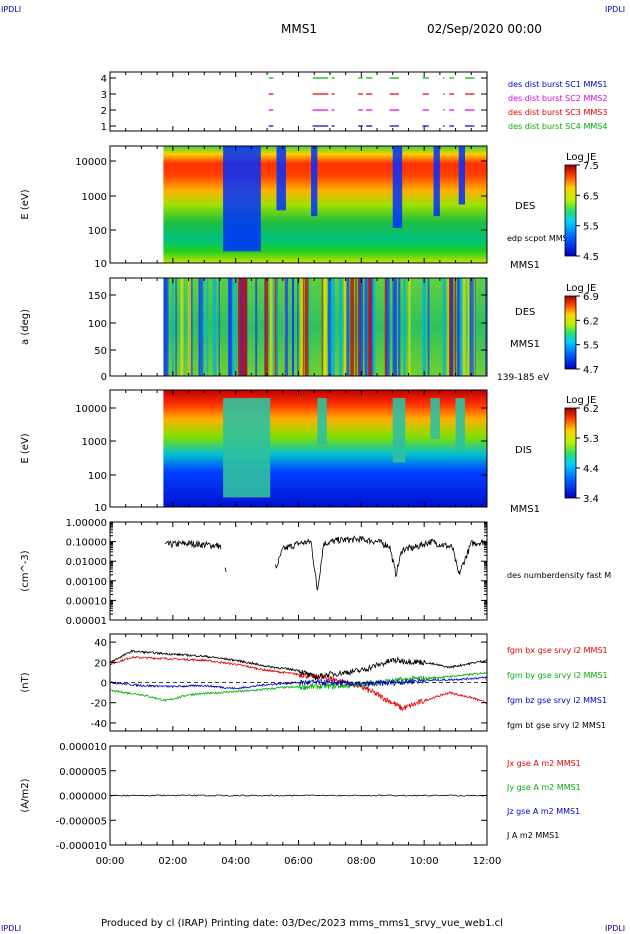  What do you see at coordinates (299, 29) in the screenshot?
I see `spacecraft-title: MMS1` at bounding box center [299, 29].